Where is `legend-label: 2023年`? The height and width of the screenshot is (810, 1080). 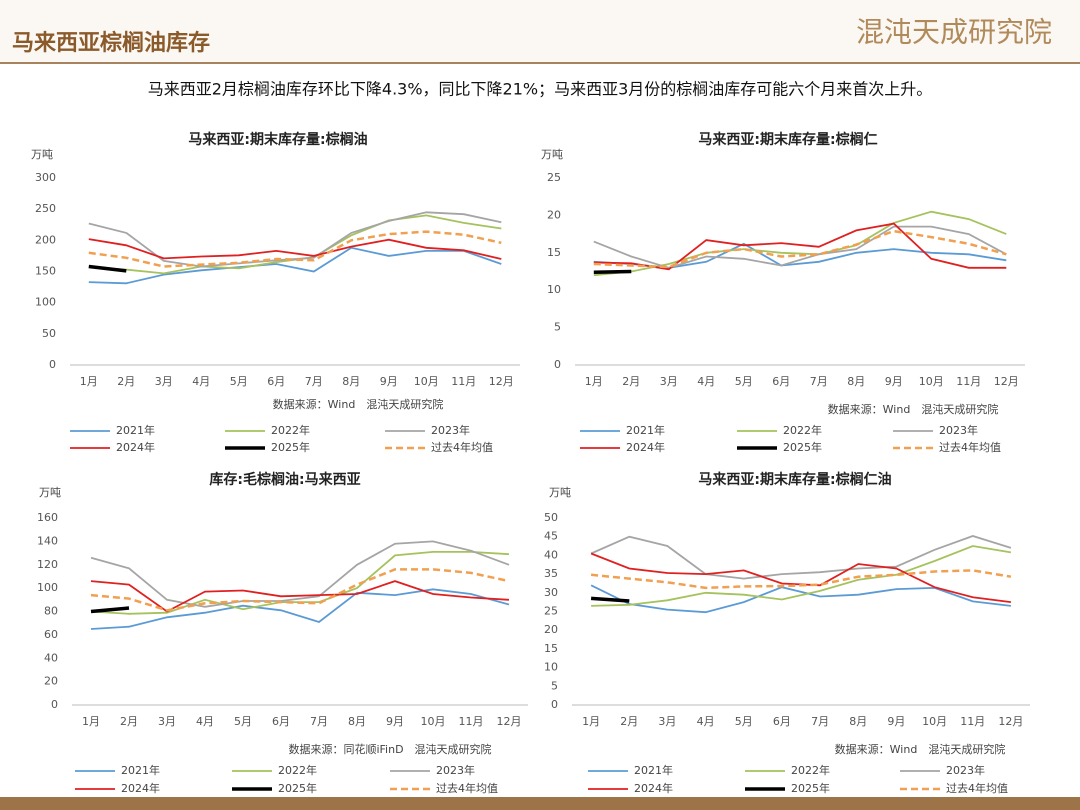
legend-label: 2023年 is located at coordinates (450, 430).